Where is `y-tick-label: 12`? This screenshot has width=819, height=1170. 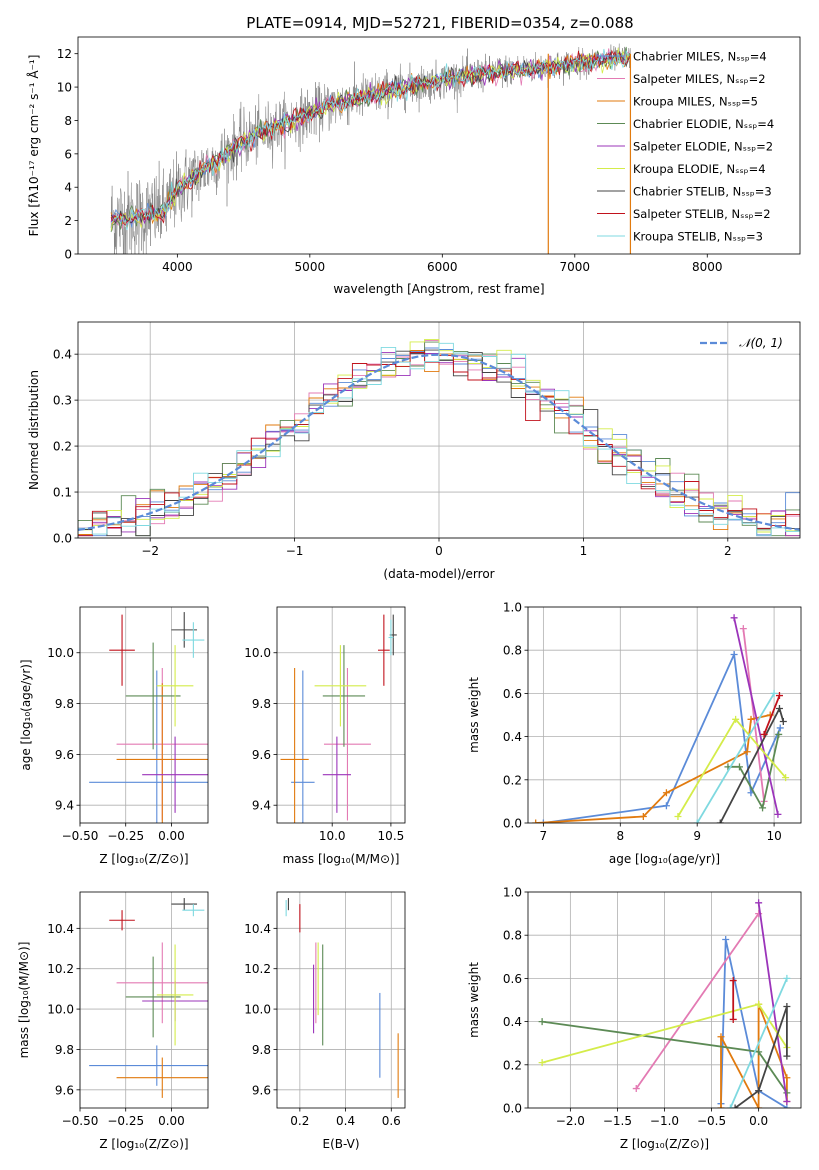
y-tick-label: 12 is located at coordinates (64, 54).